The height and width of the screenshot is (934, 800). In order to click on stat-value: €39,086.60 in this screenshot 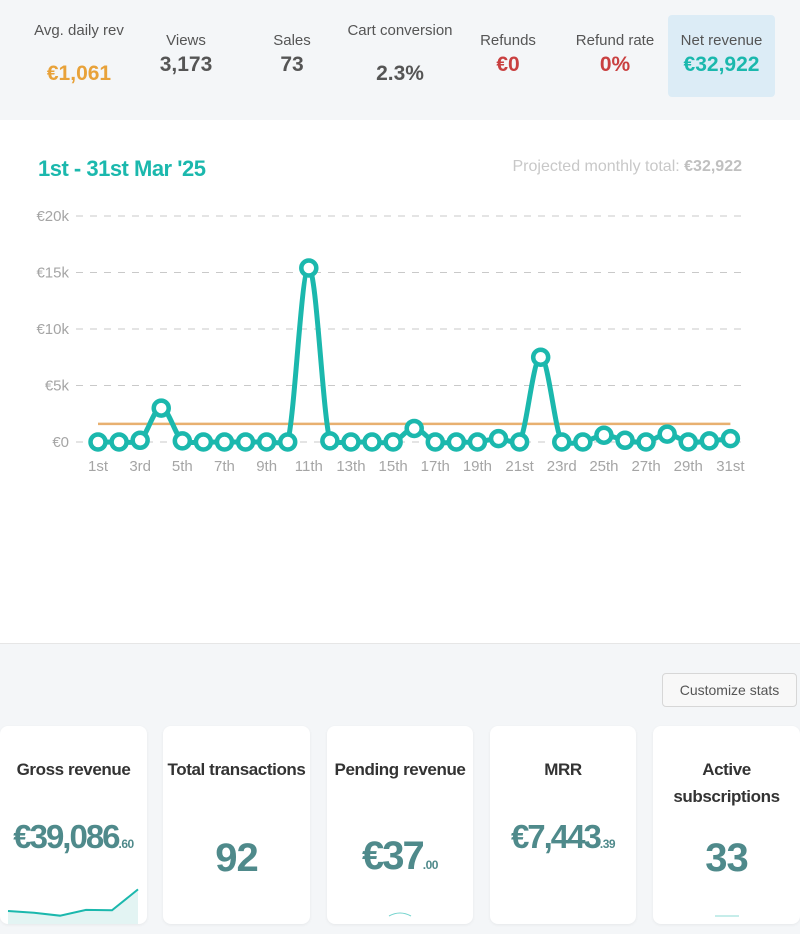, I will do `click(73, 837)`.